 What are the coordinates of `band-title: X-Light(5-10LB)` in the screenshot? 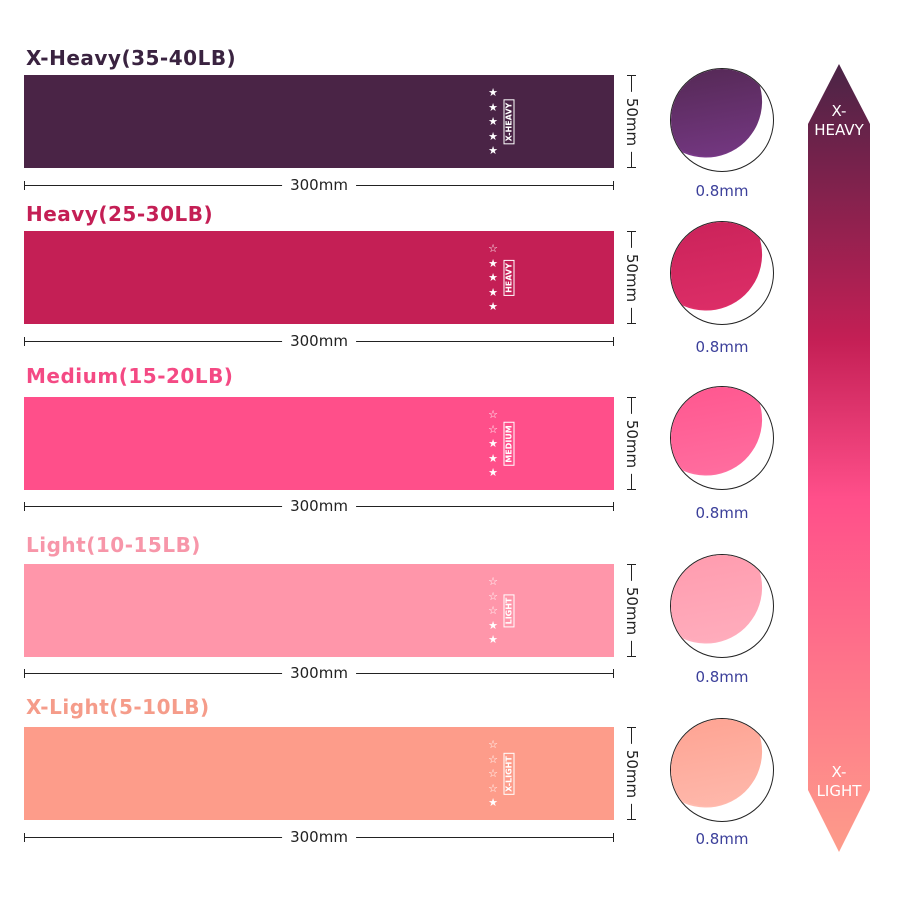 It's located at (118, 707).